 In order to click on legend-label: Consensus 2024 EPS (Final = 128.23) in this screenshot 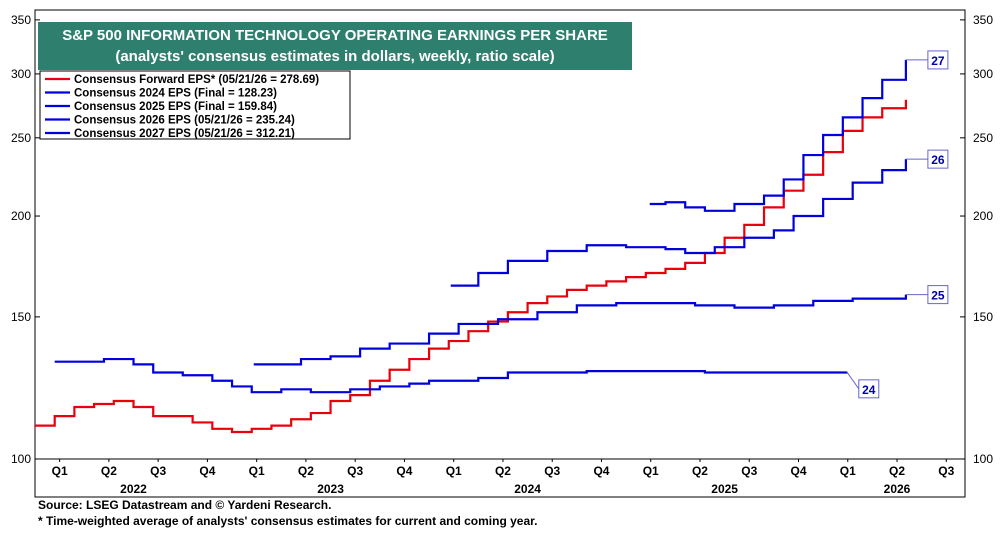, I will do `click(175, 94)`.